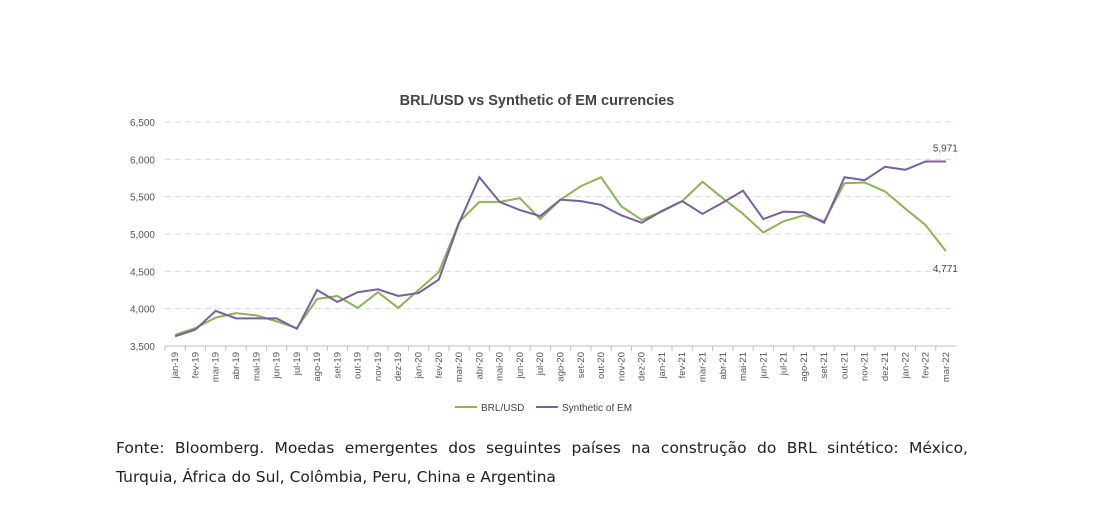 The height and width of the screenshot is (517, 1100). I want to click on x-tick-label: mar-22, so click(946, 367).